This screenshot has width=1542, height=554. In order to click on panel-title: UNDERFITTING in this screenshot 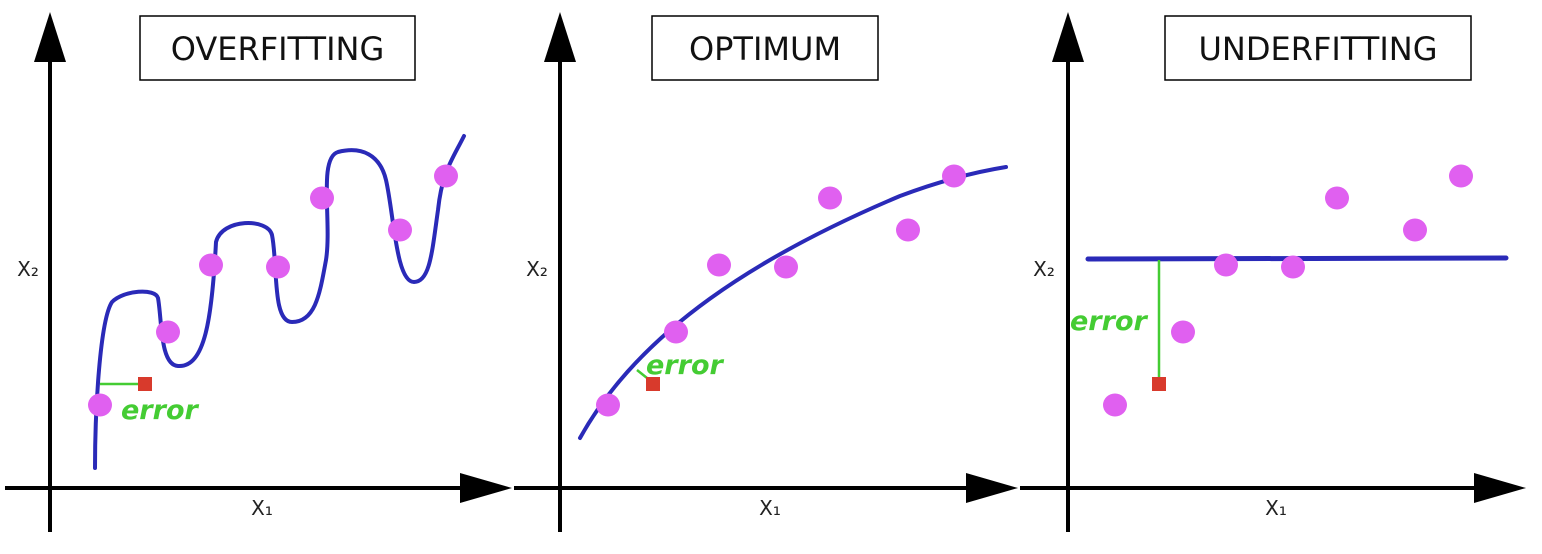, I will do `click(1318, 49)`.